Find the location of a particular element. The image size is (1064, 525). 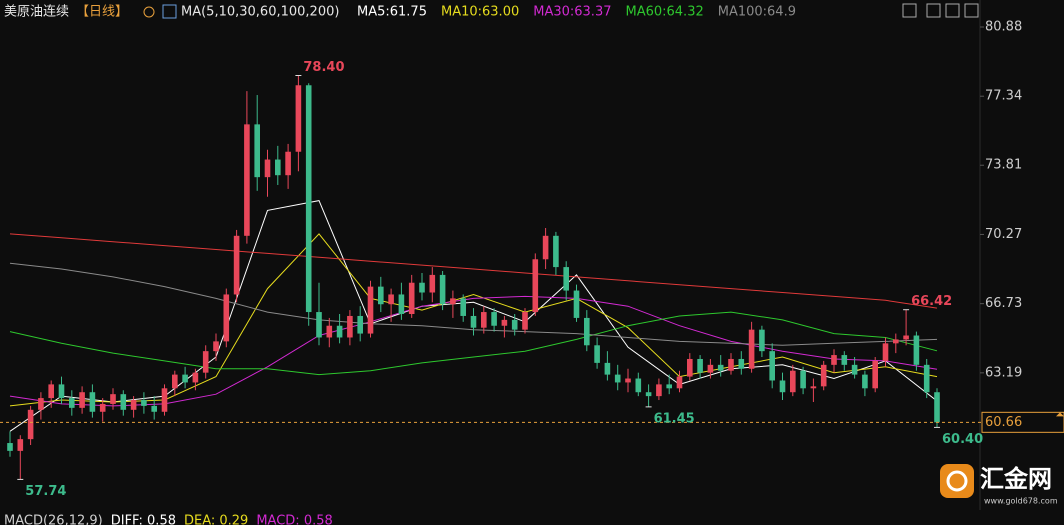

indicator-text: MACD: 0.58 is located at coordinates (294, 519).